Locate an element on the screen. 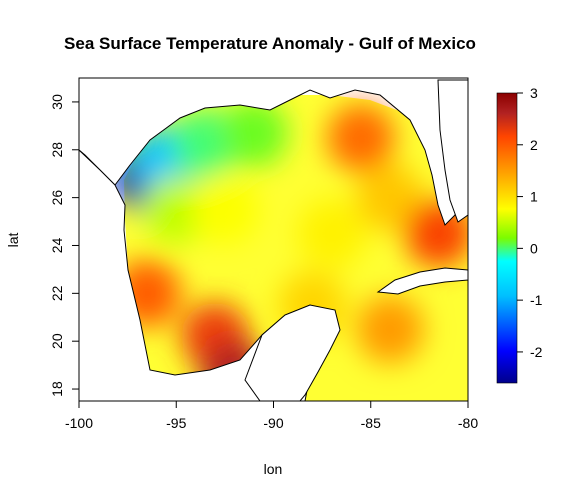  colorbar-tick-label-4: 2 is located at coordinates (534, 145).